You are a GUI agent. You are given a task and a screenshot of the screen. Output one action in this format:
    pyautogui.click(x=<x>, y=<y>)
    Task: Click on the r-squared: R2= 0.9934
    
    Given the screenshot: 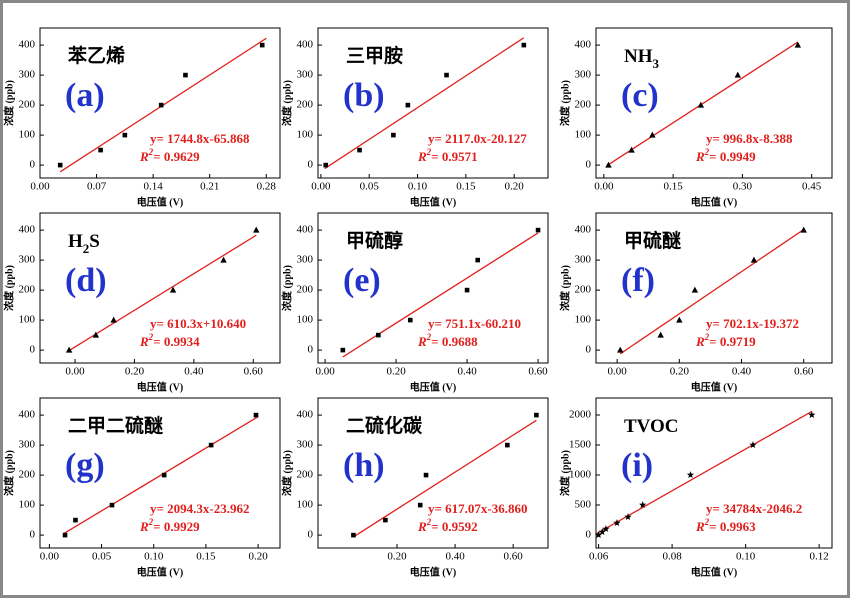 What is the action you would take?
    pyautogui.click(x=169, y=340)
    